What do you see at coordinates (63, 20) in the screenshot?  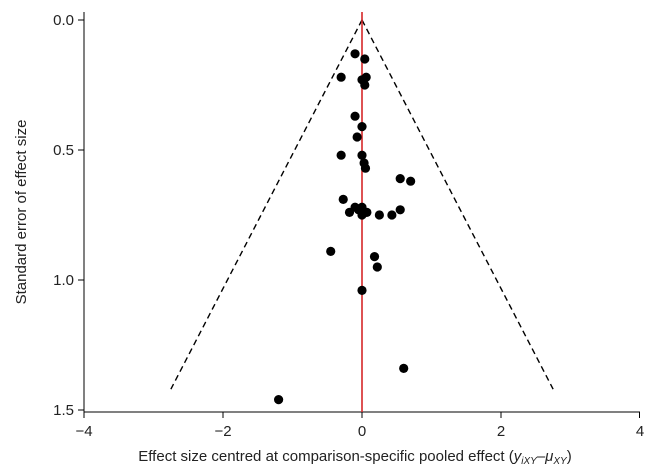 I see `y-tick-label: 0.0` at bounding box center [63, 20].